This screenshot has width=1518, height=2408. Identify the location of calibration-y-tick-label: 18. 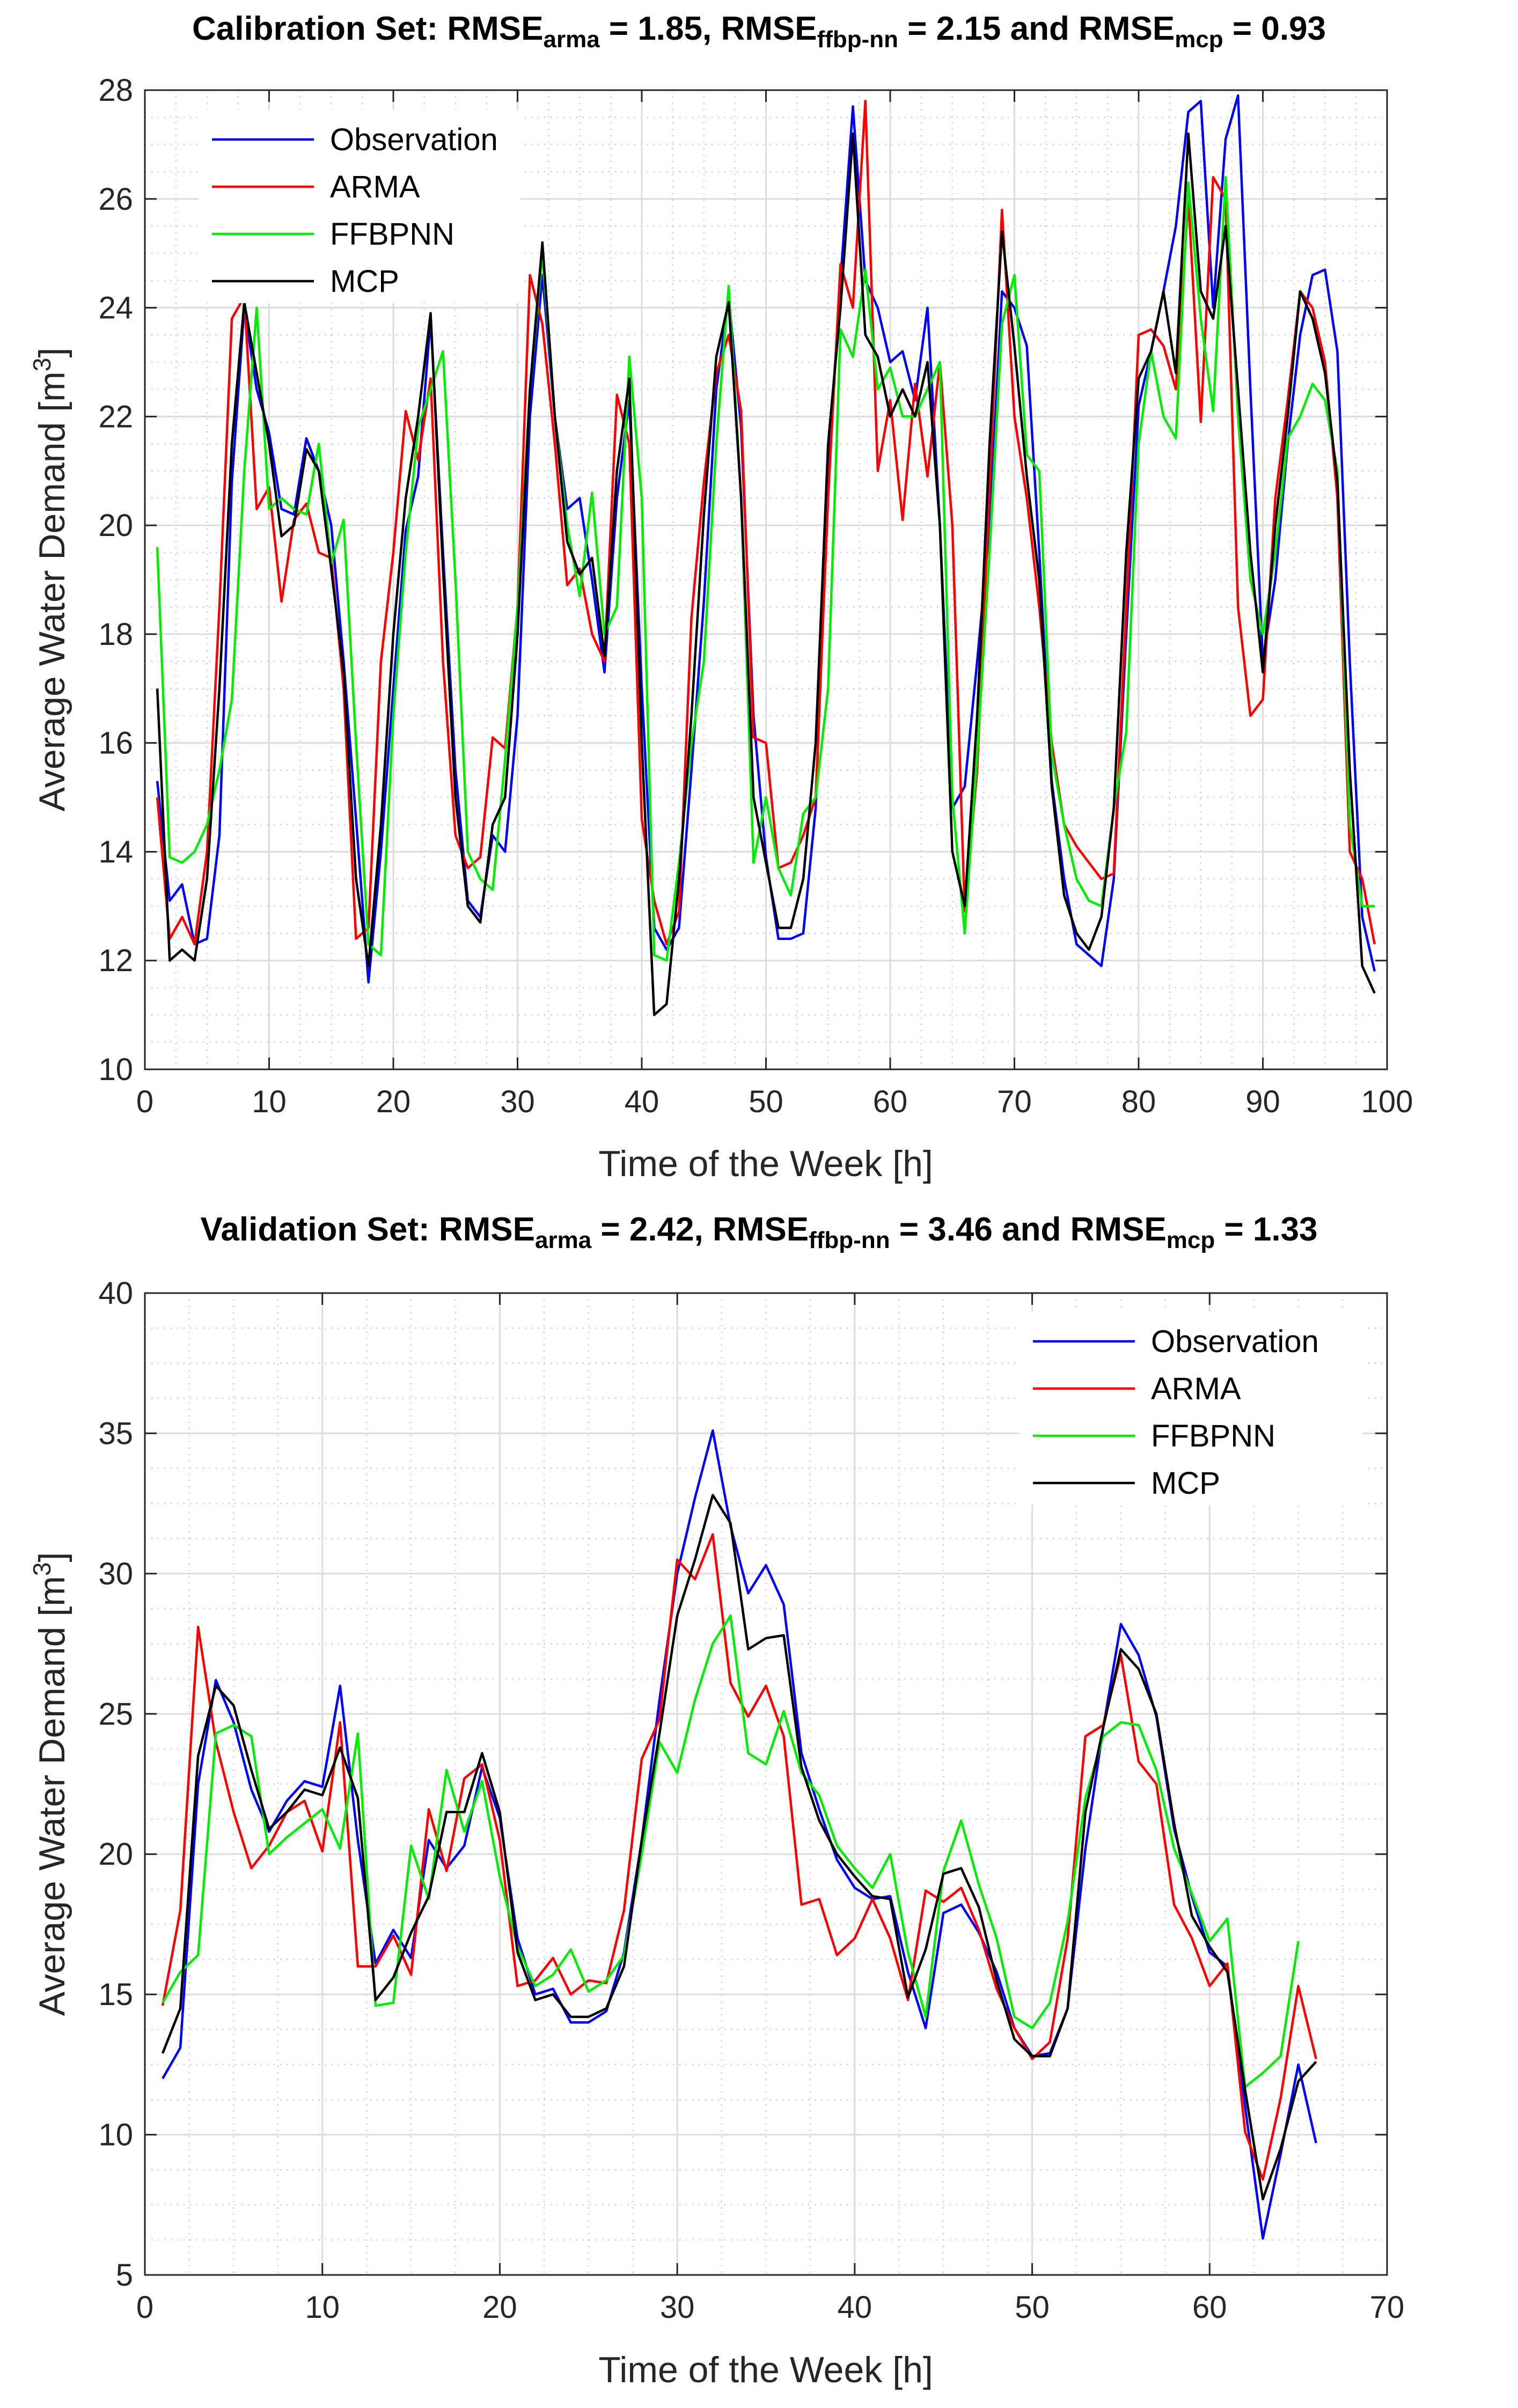
(115, 634).